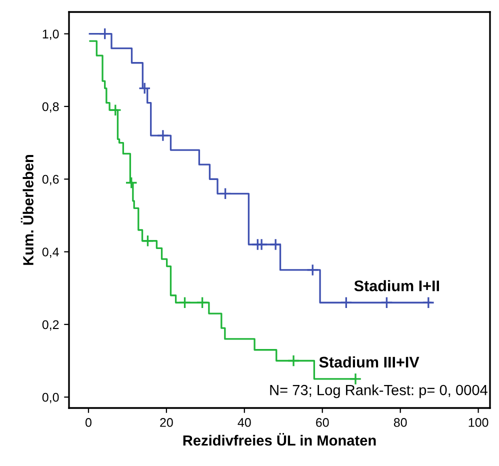  What do you see at coordinates (369, 362) in the screenshot?
I see `annotation: Stadium III+IV` at bounding box center [369, 362].